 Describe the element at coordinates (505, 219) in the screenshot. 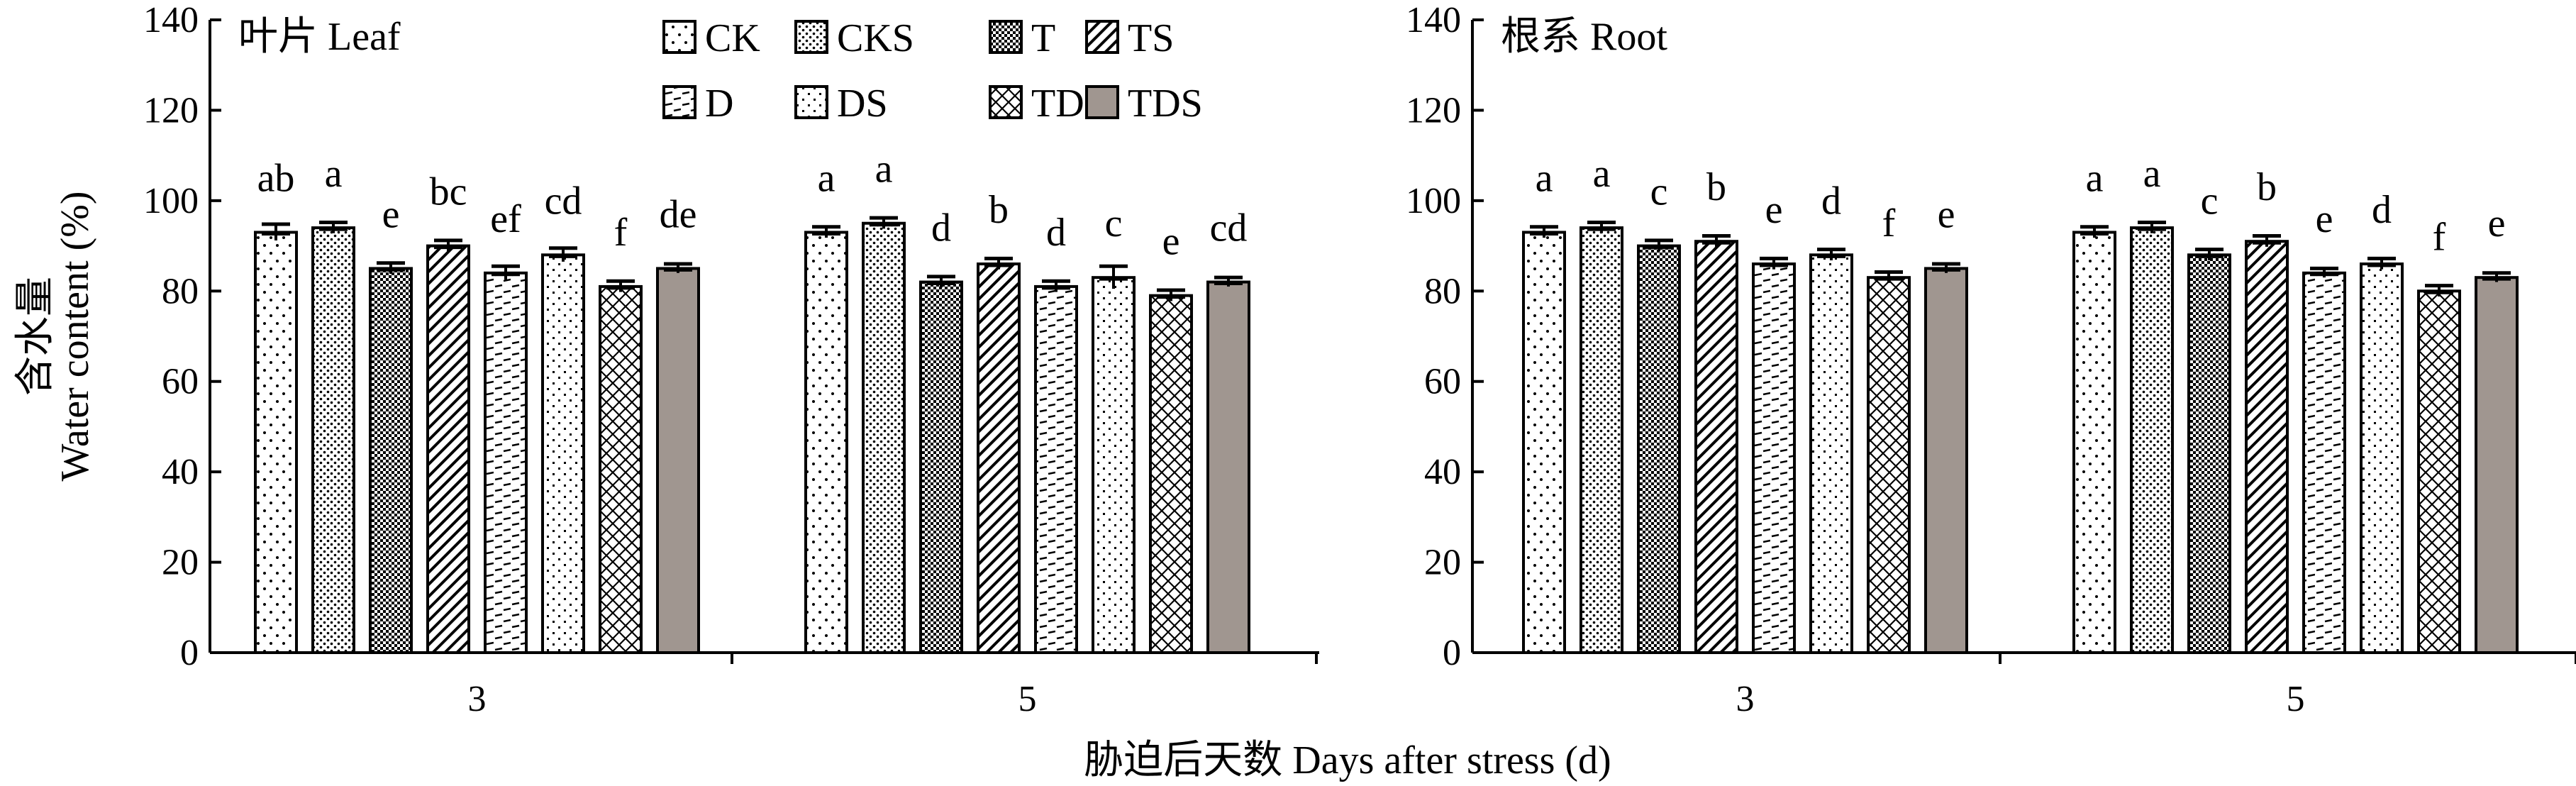

I see `significance-label: ef` at that location.